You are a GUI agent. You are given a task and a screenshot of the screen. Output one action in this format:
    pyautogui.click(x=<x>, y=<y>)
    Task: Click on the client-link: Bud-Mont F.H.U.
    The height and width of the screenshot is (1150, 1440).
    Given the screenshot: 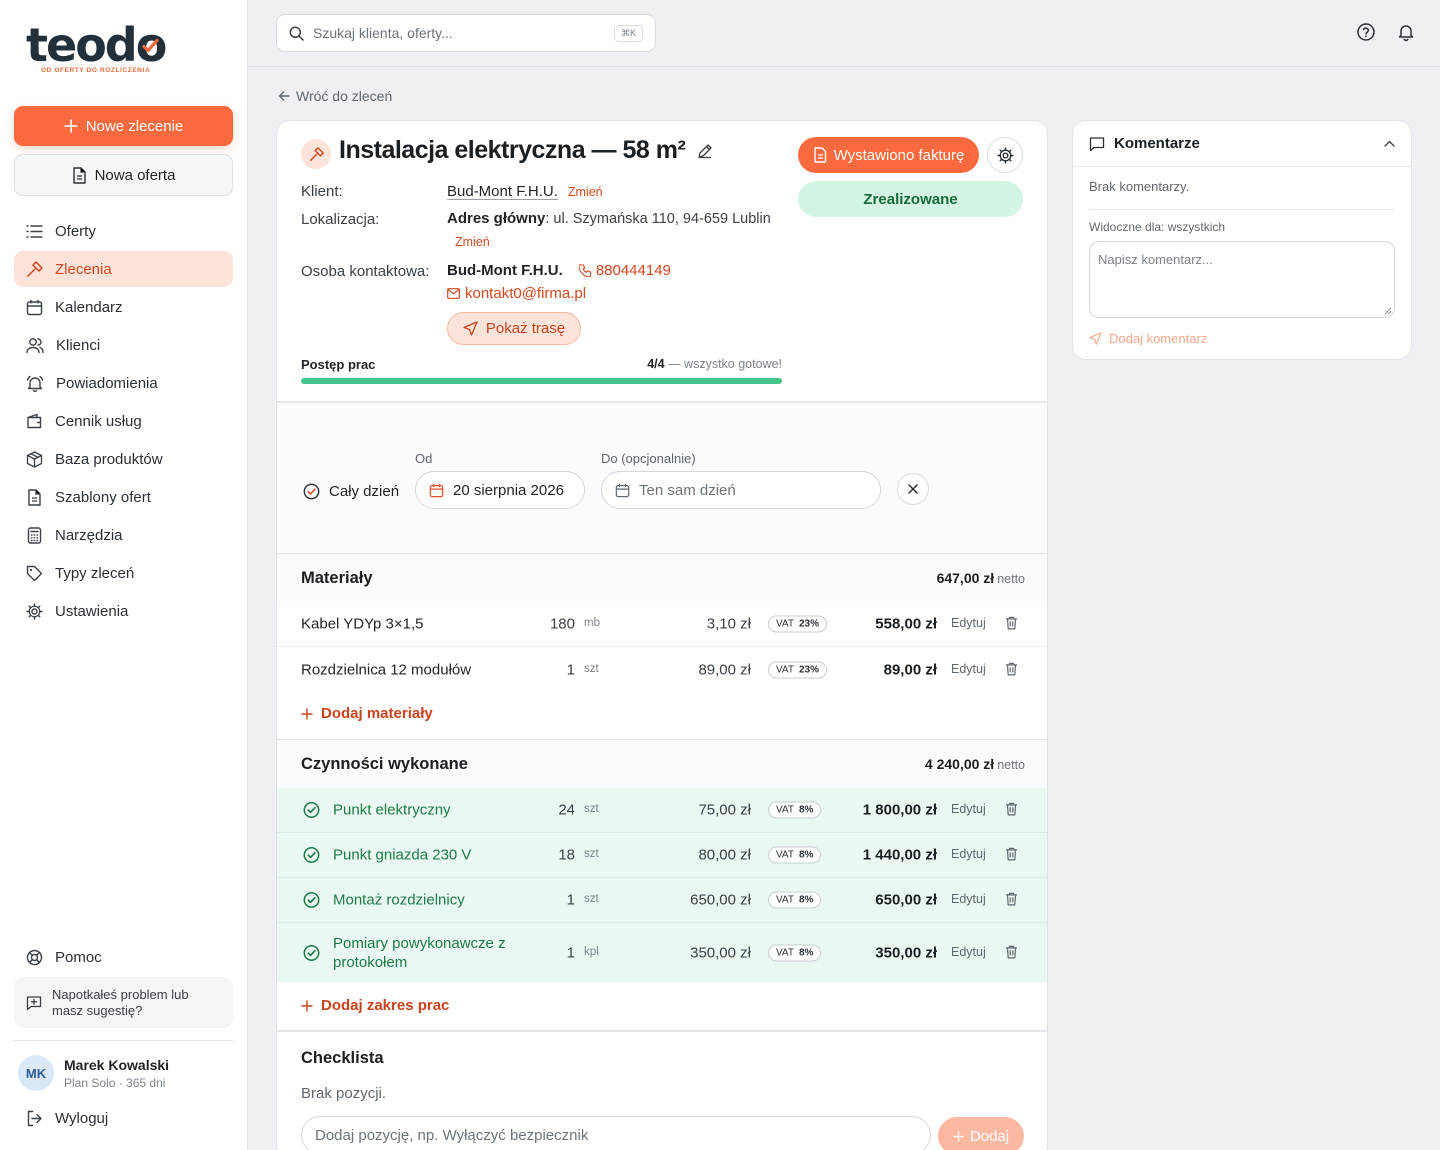 What is the action you would take?
    pyautogui.click(x=502, y=191)
    